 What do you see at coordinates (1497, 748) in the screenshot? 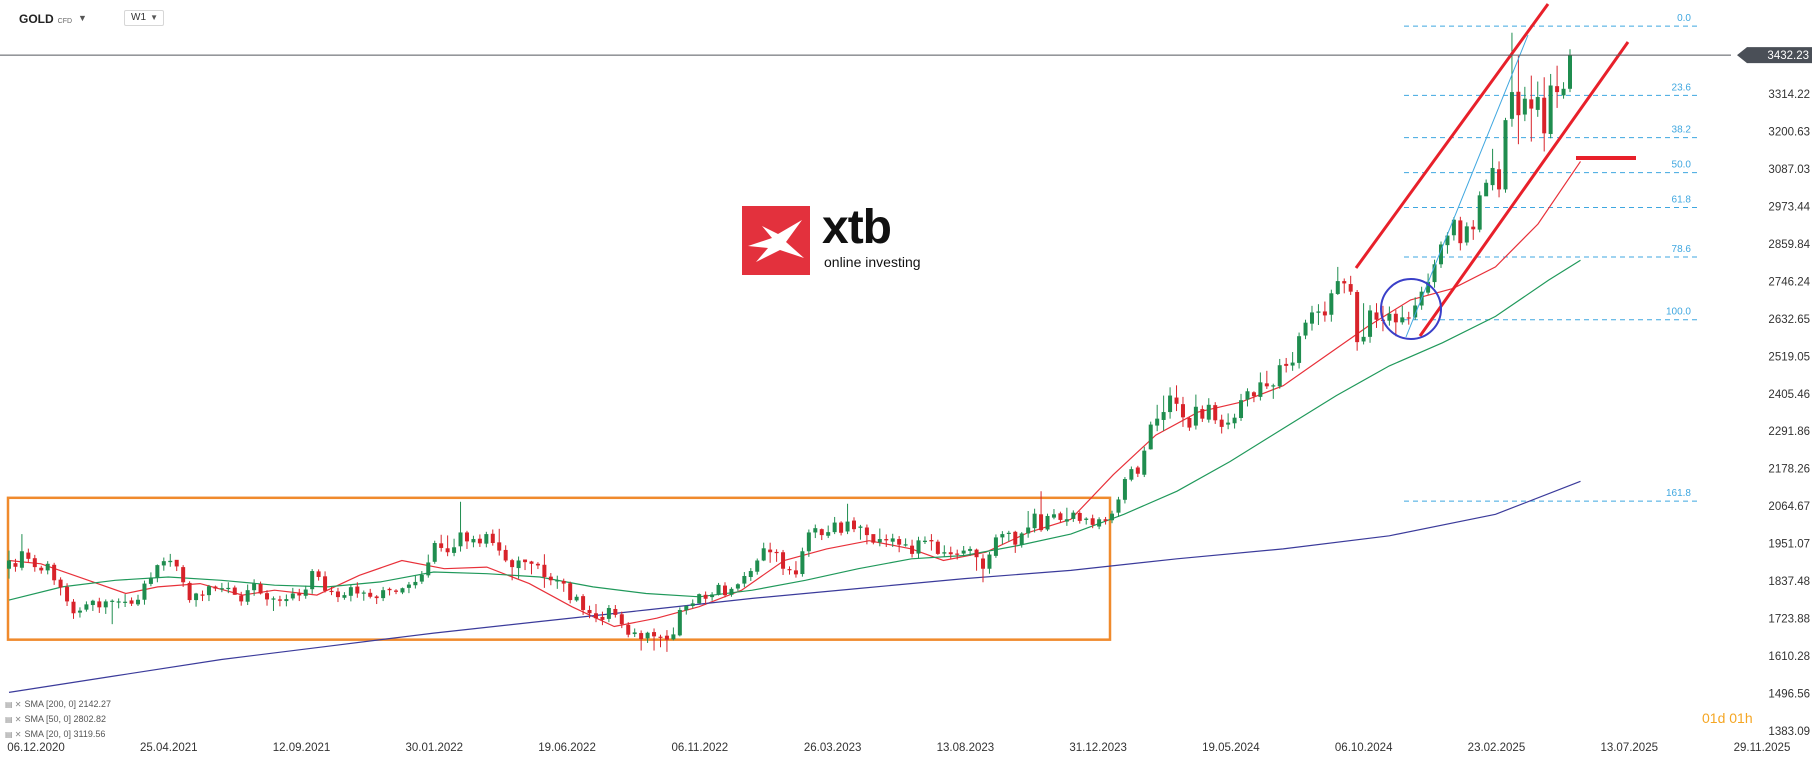
I see `x-axis-tick-label: 23.02.2025` at bounding box center [1497, 748].